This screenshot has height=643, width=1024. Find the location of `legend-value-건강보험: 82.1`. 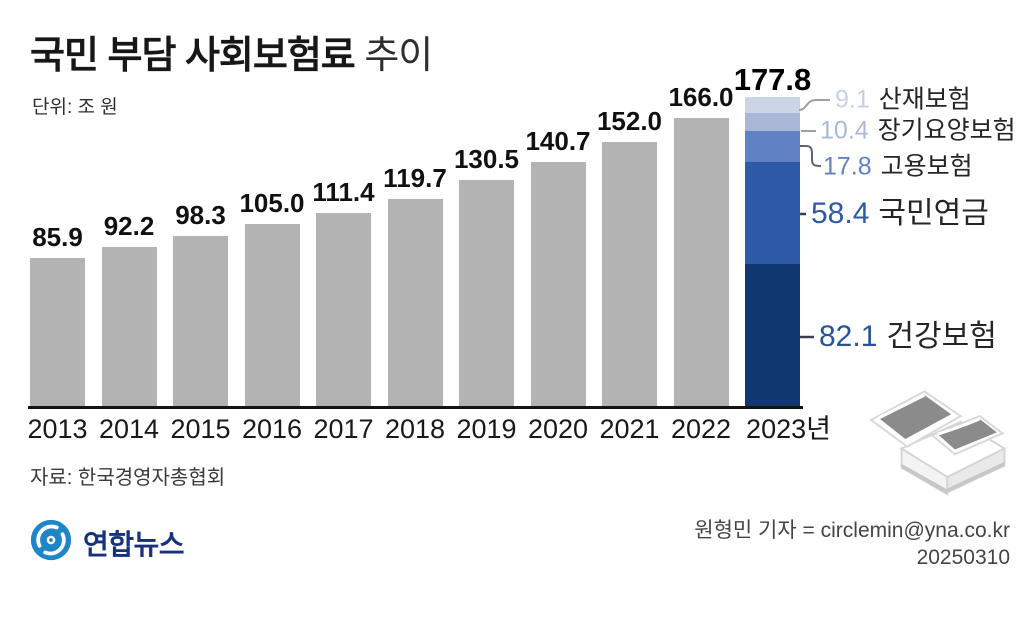

legend-value-건강보험: 82.1 is located at coordinates (848, 336).